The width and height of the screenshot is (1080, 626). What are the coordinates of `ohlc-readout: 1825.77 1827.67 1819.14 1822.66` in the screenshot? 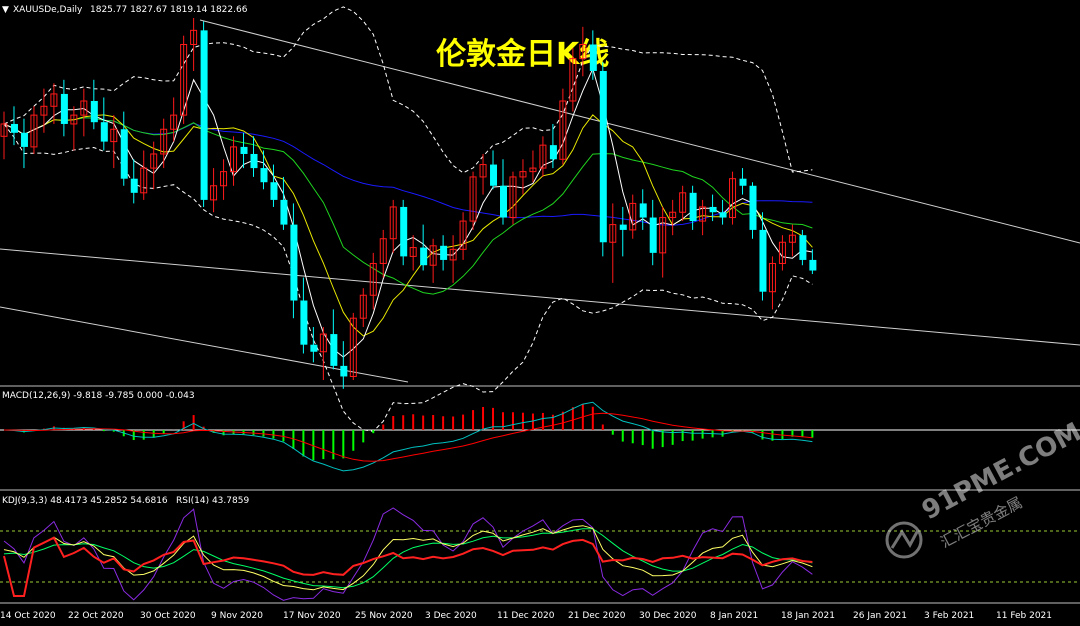 It's located at (169, 10).